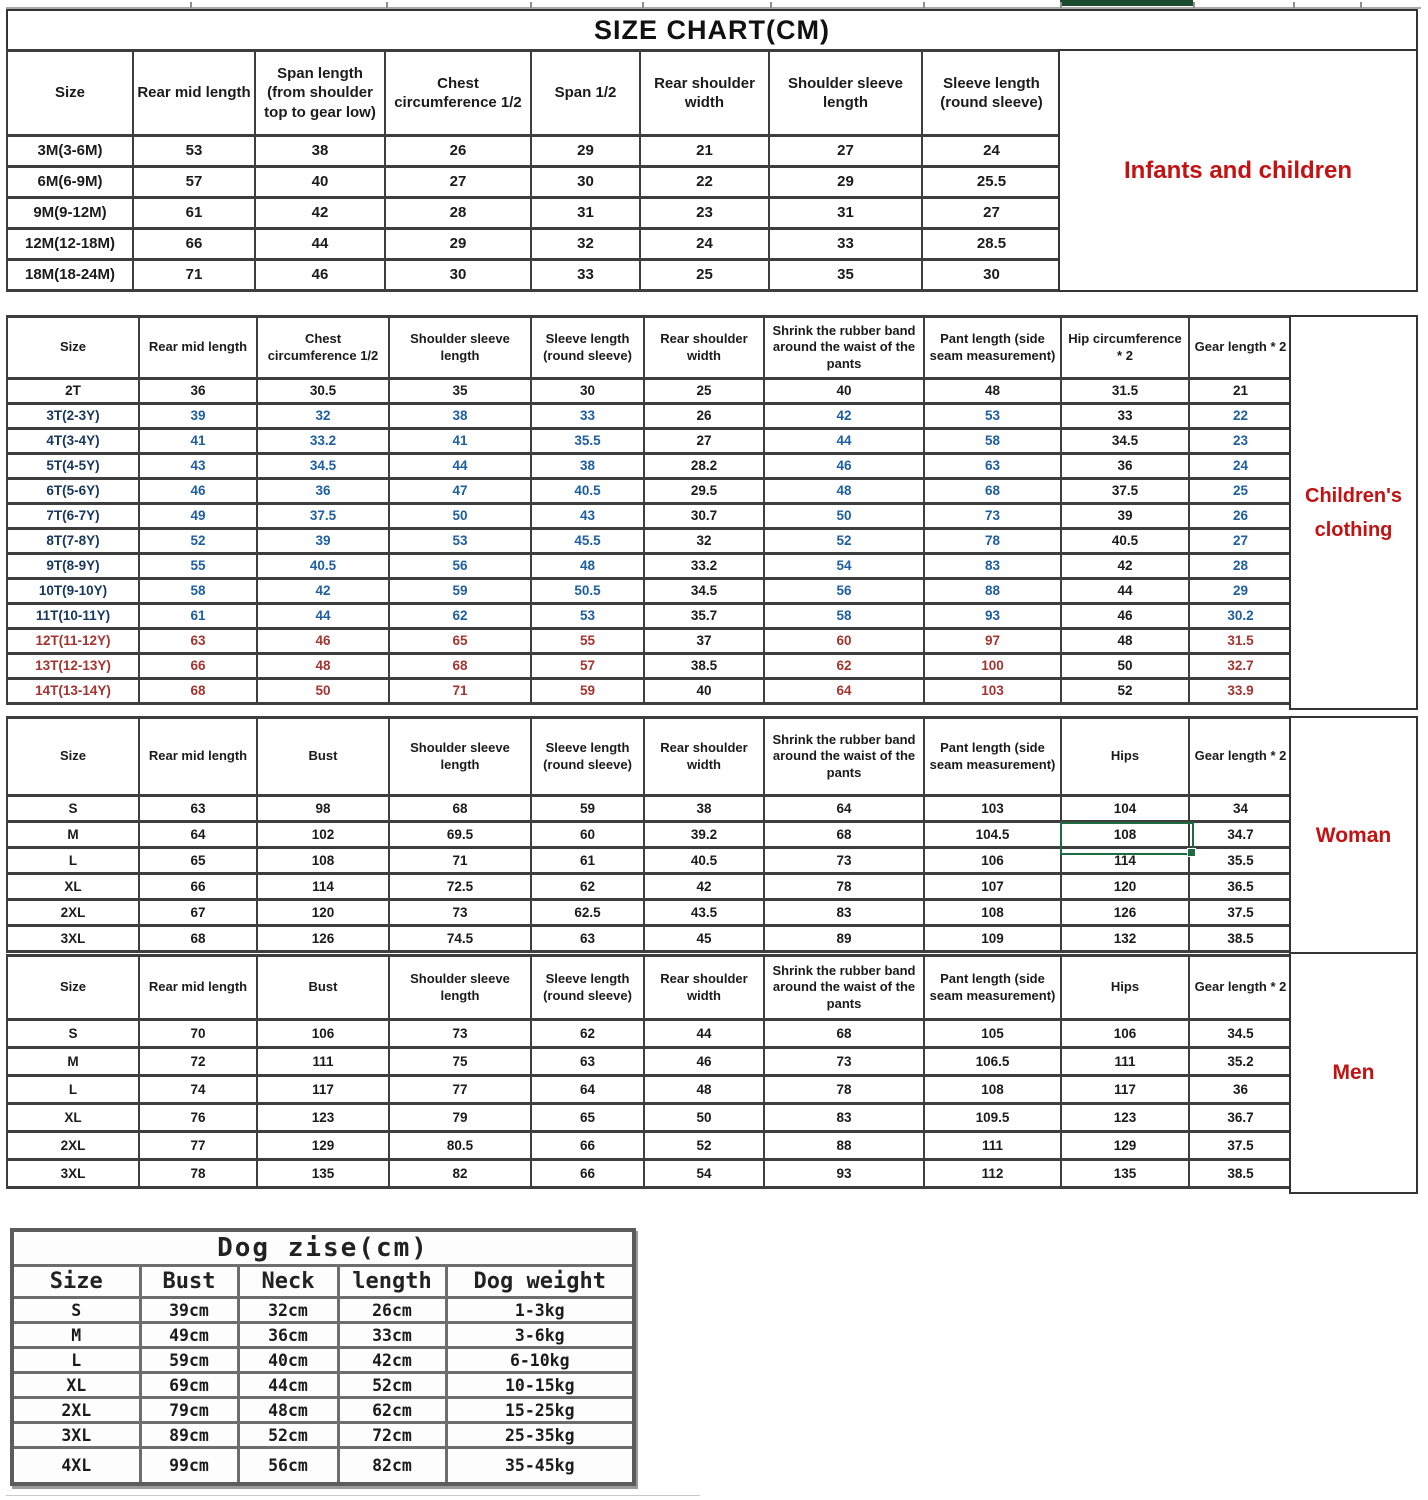 The width and height of the screenshot is (1428, 1500). Describe the element at coordinates (392, 1385) in the screenshot. I see `value-cell: 52cm` at that location.